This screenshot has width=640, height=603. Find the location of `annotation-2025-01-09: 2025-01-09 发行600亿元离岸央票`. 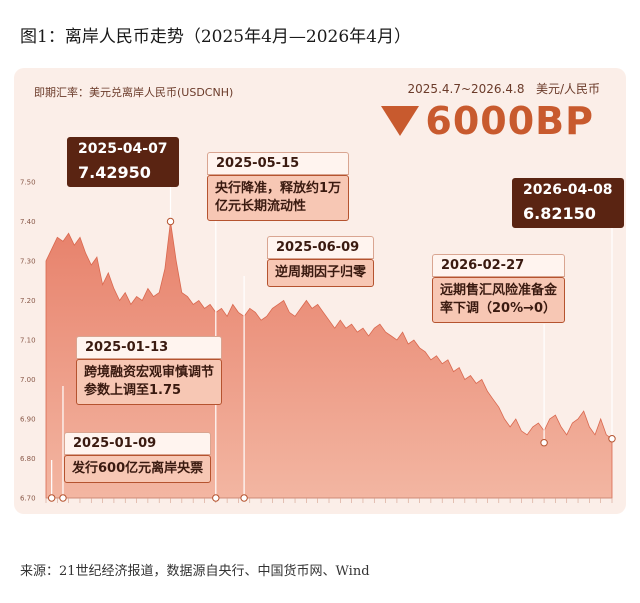

annotation-2025-01-09: 2025-01-09 发行600亿元离岸央票 is located at coordinates (138, 457).